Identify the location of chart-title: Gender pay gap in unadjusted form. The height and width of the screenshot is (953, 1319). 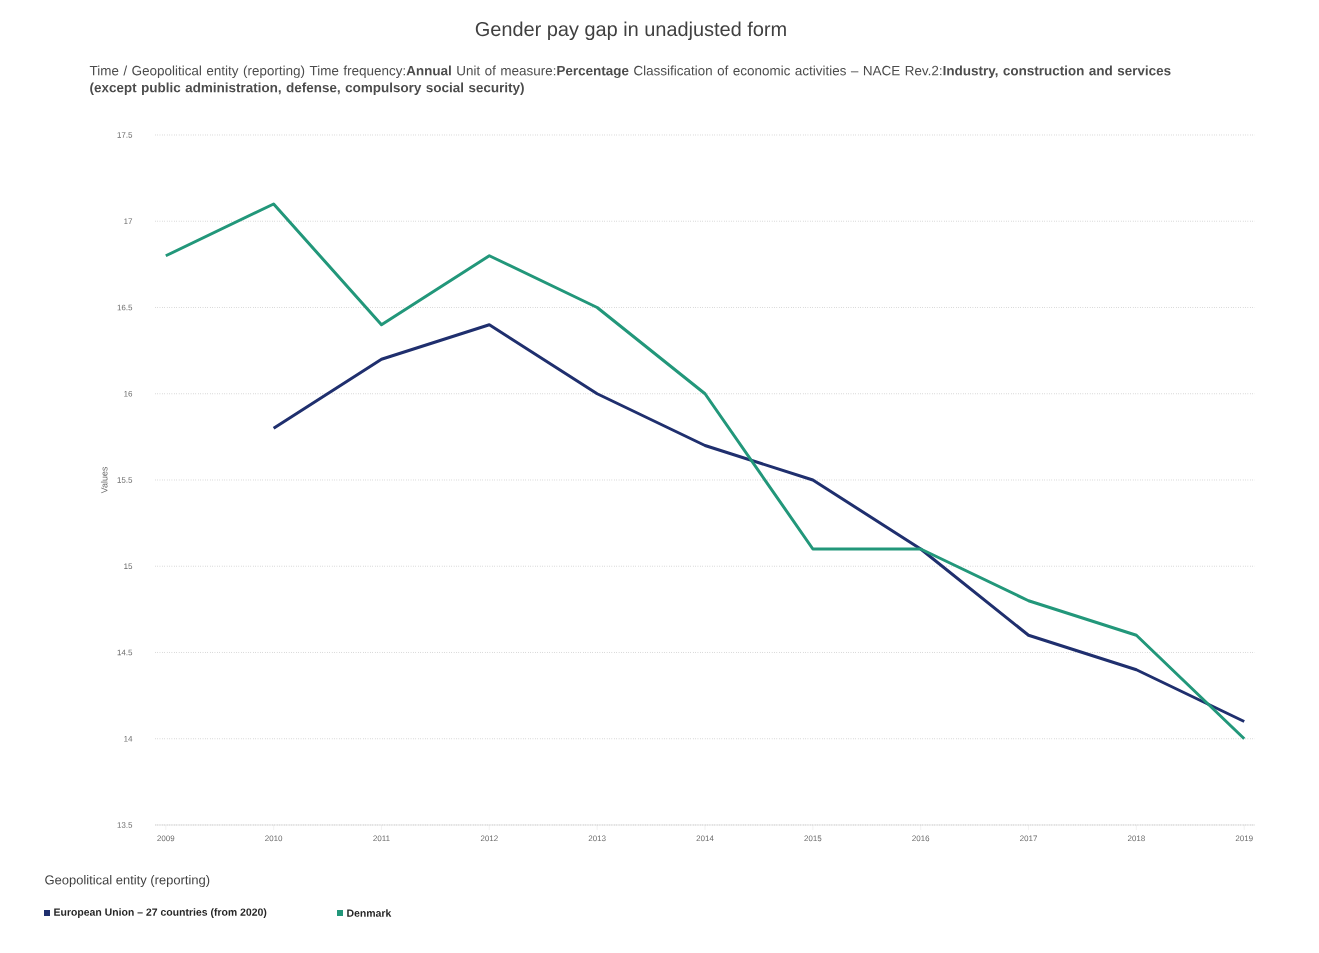
(630, 31).